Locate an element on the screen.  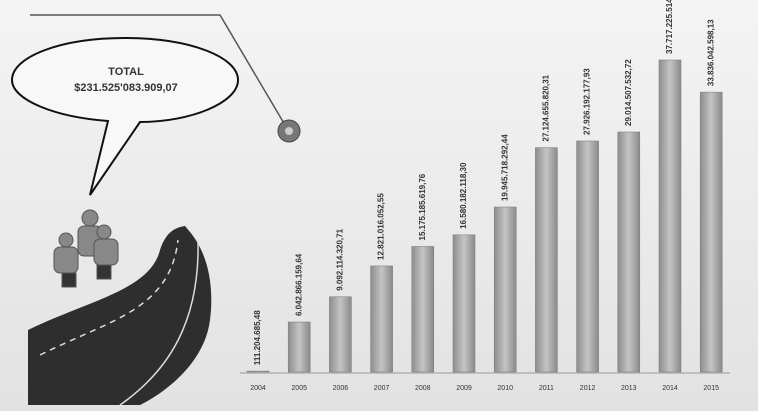
x-tick-label: 2013 is located at coordinates (629, 388).